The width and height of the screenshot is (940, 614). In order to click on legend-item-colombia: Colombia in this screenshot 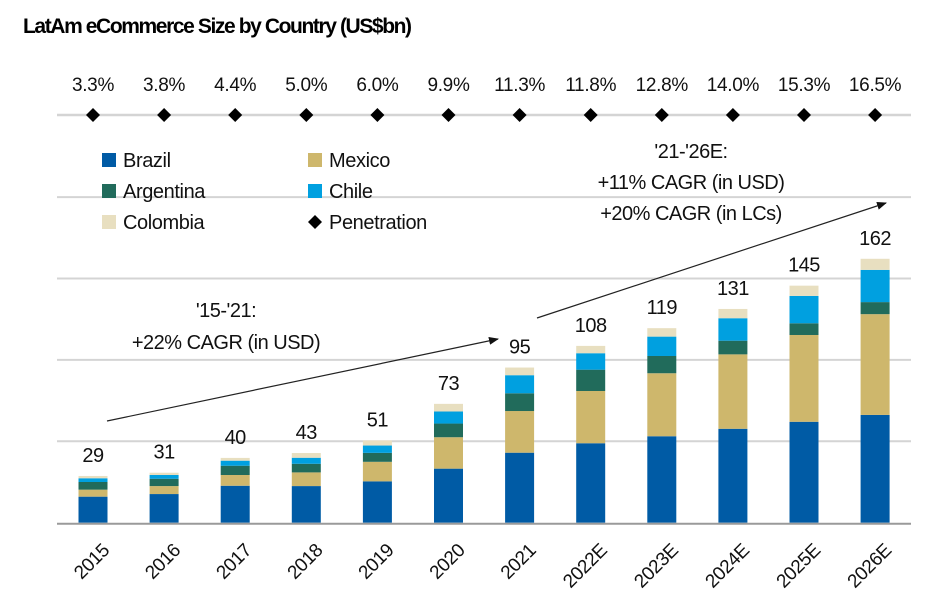, I will do `click(154, 223)`.